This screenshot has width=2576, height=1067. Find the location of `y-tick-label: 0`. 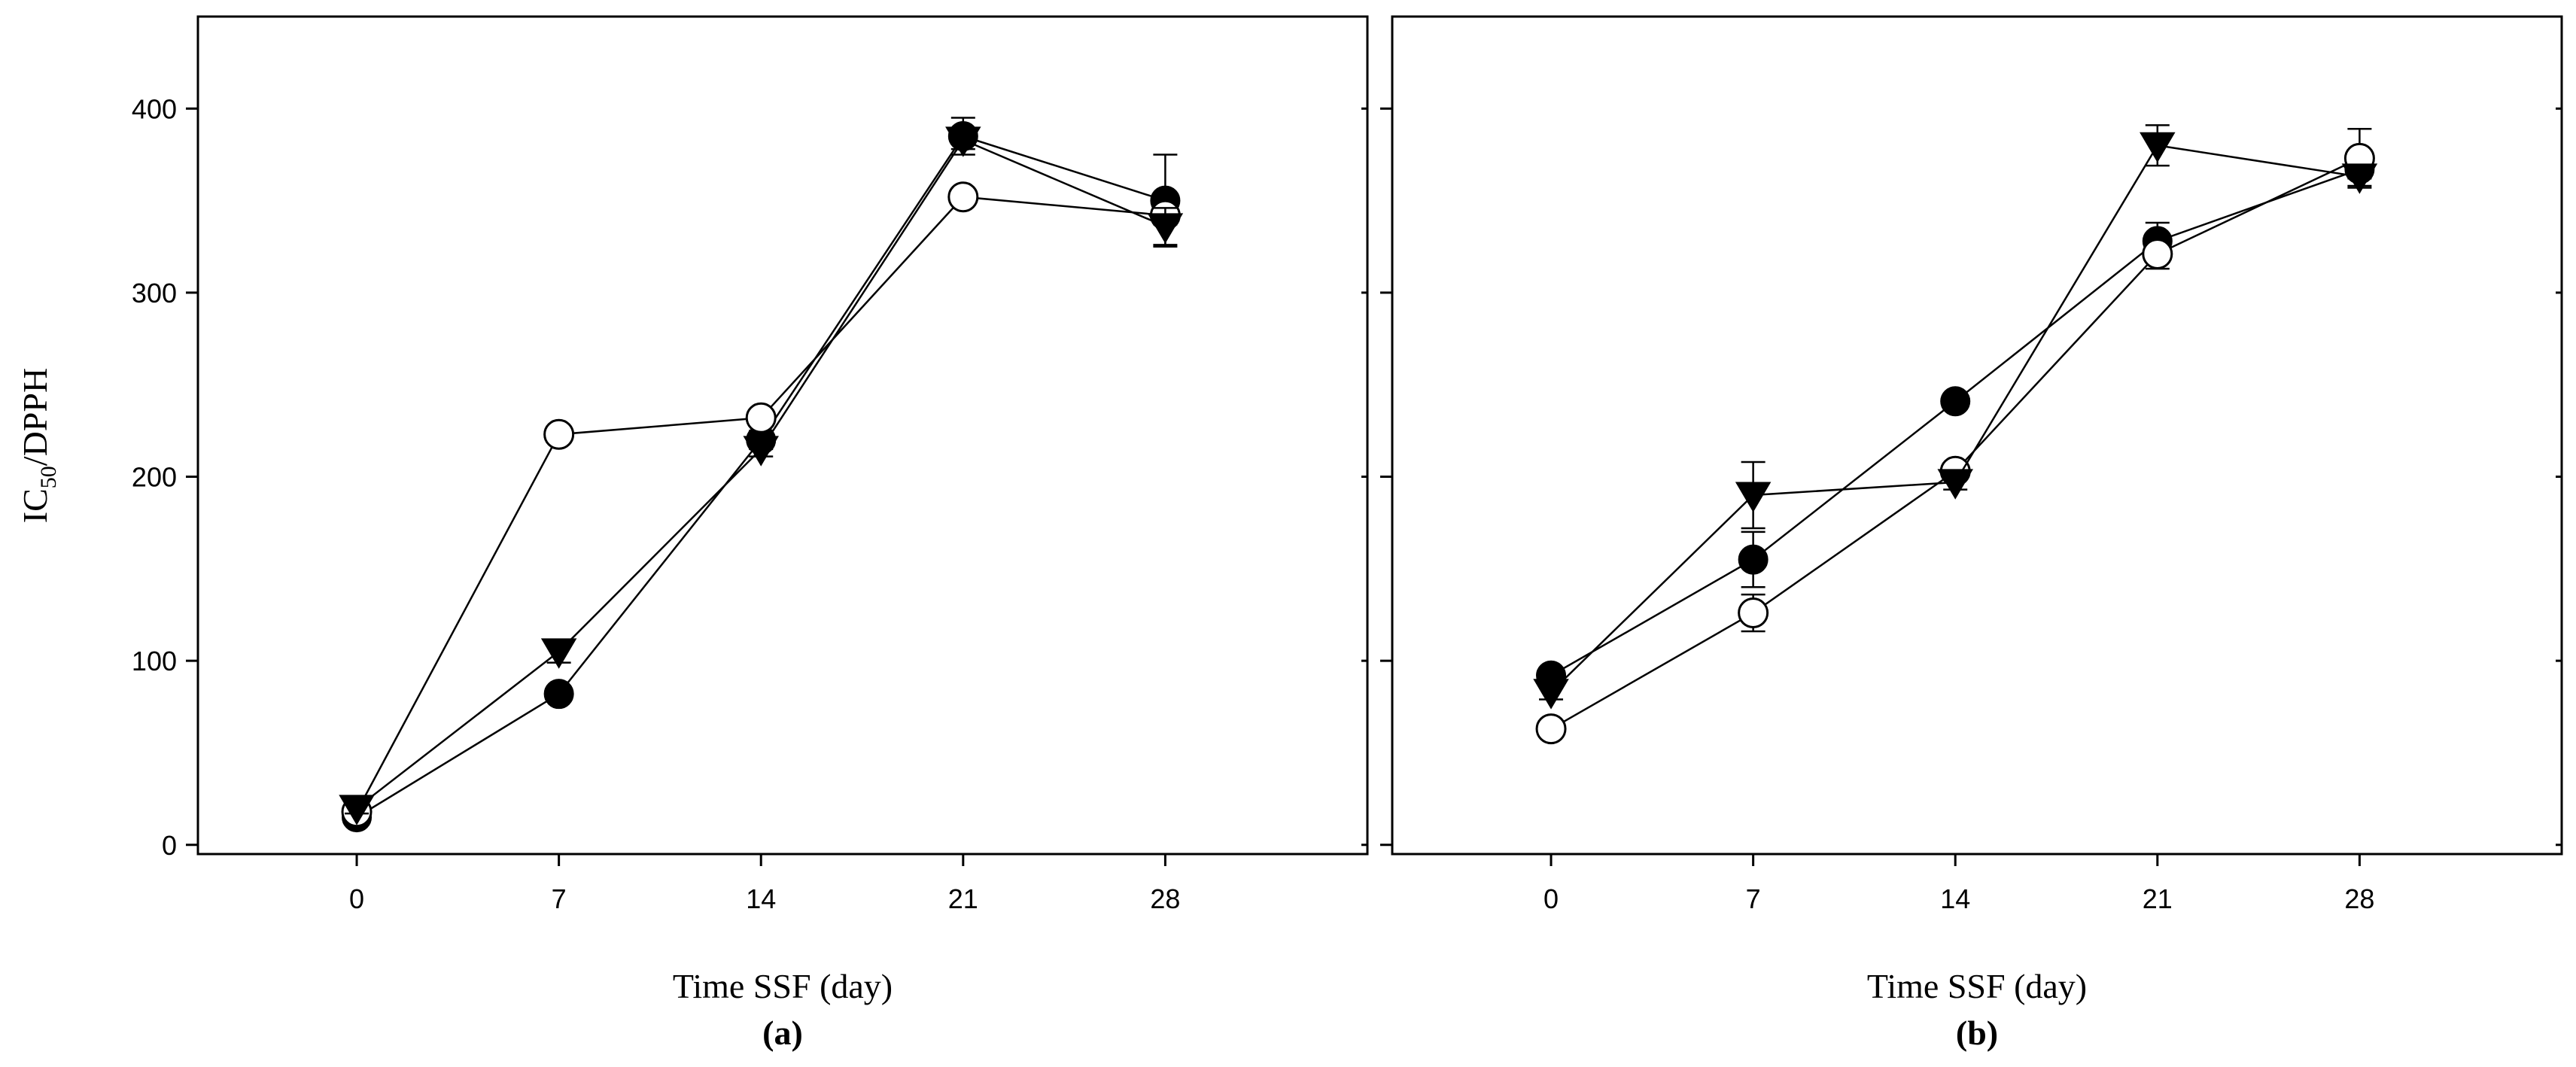

y-tick-label: 0 is located at coordinates (169, 845).